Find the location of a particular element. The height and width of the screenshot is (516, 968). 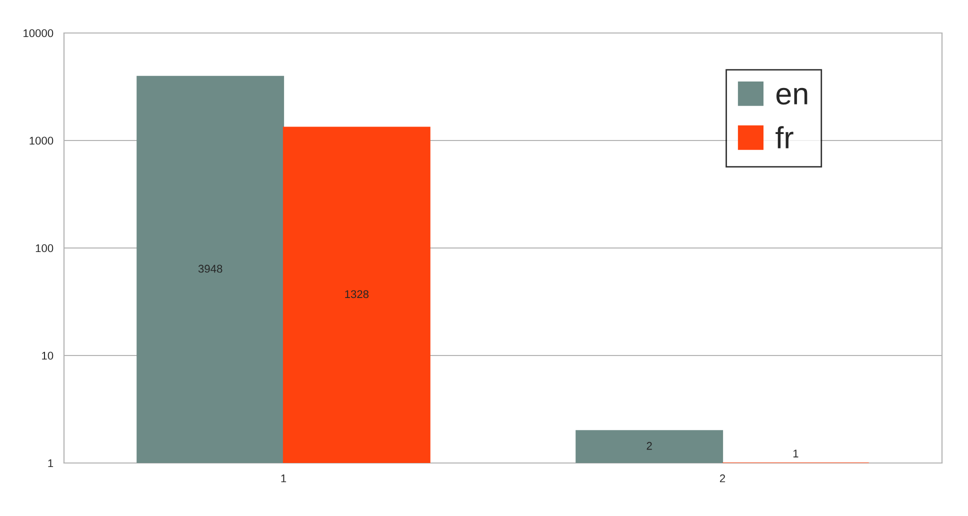

data-label: 1328 is located at coordinates (357, 294).